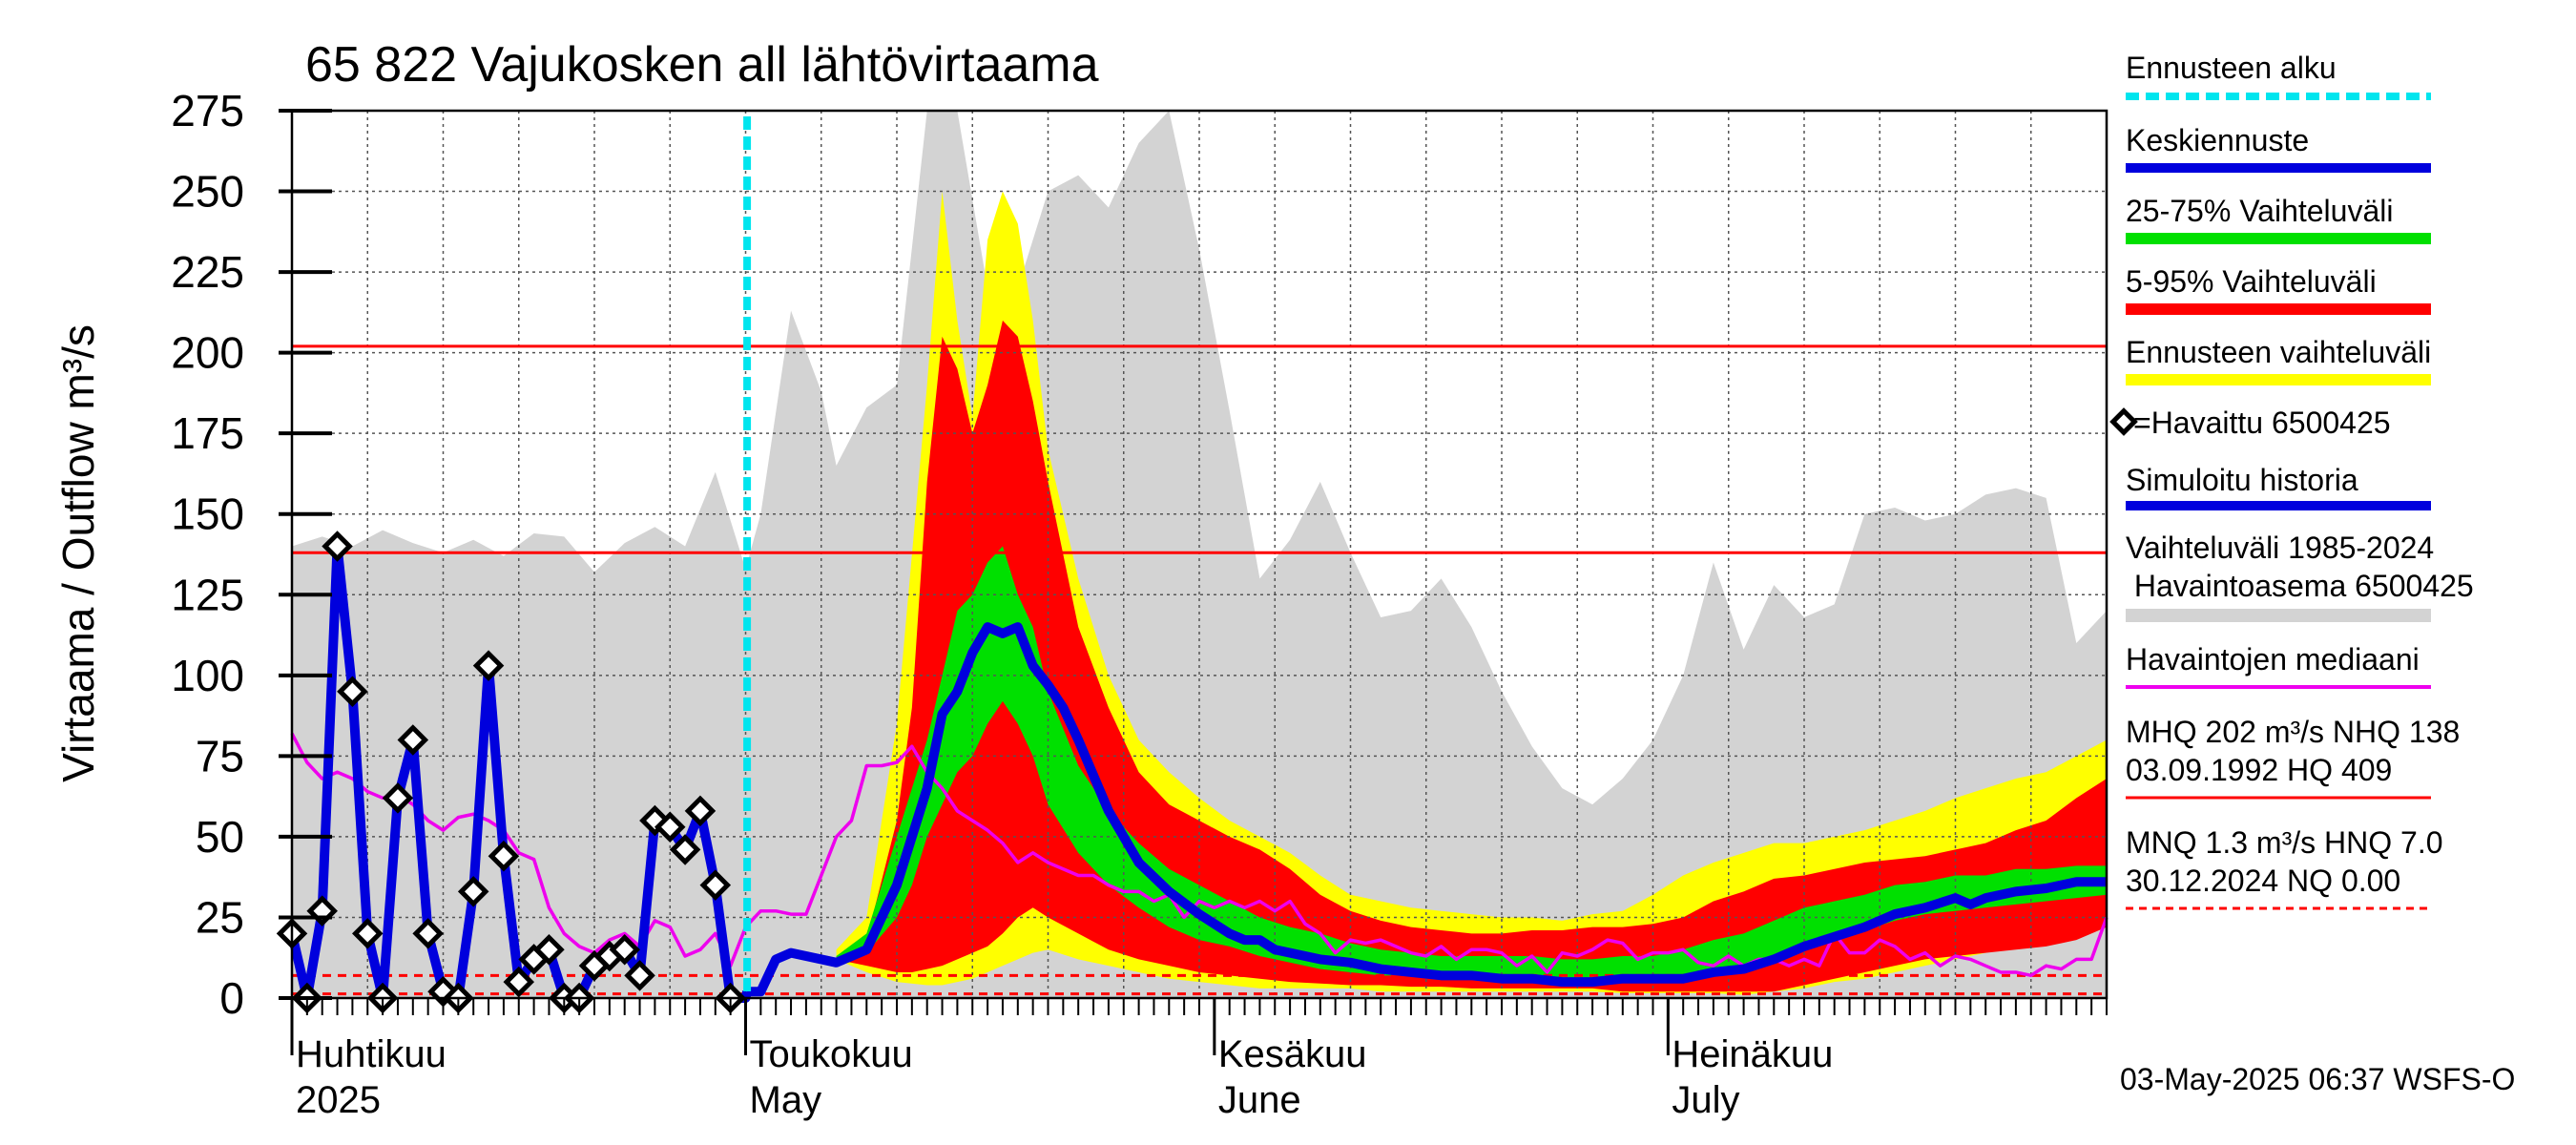 The height and width of the screenshot is (1145, 2576). Describe the element at coordinates (207, 192) in the screenshot. I see `y-tick-label: 250` at that location.